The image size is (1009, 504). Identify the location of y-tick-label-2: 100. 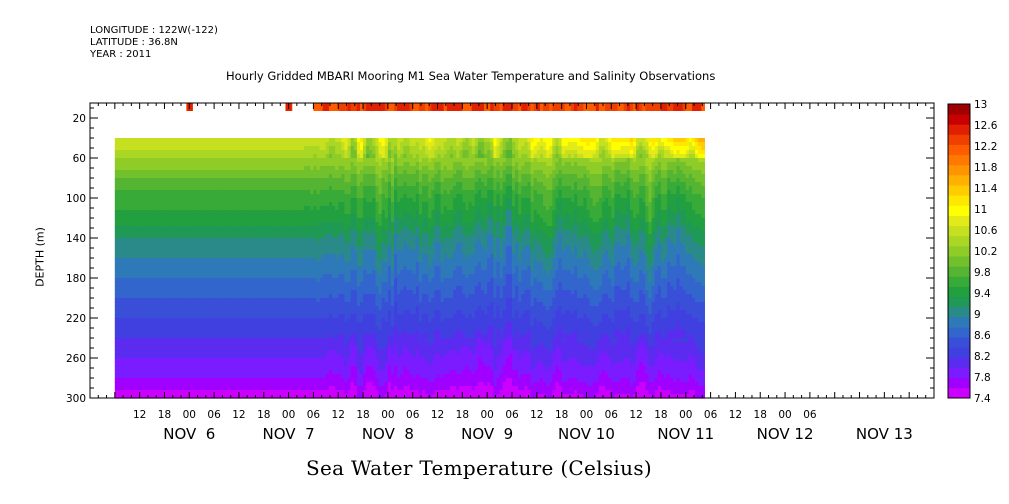
(76, 199).